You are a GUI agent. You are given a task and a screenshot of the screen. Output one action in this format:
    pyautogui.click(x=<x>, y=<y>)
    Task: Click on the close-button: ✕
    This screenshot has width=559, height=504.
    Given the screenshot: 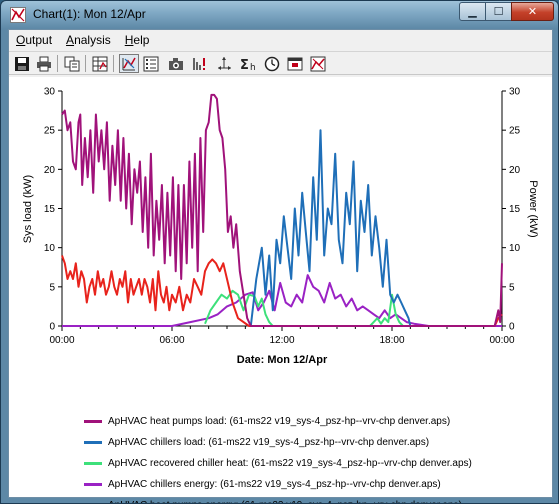 What is the action you would take?
    pyautogui.click(x=532, y=11)
    